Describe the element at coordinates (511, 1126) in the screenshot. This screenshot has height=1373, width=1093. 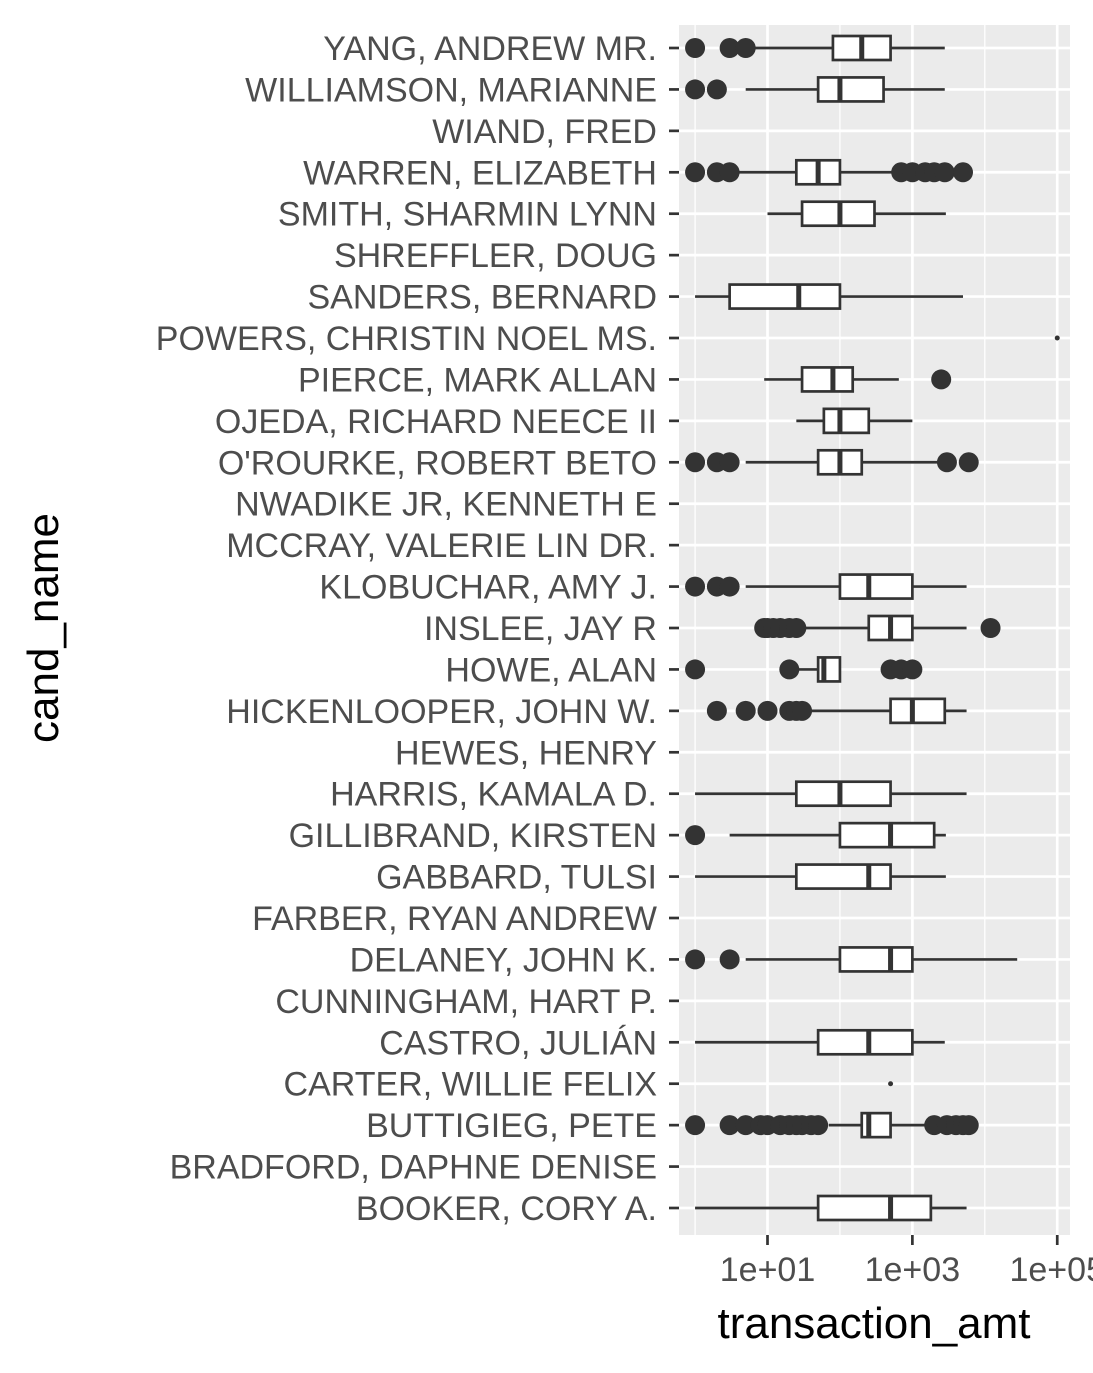
I see `y-tick-label: BUTTIGIEG, PETE` at that location.